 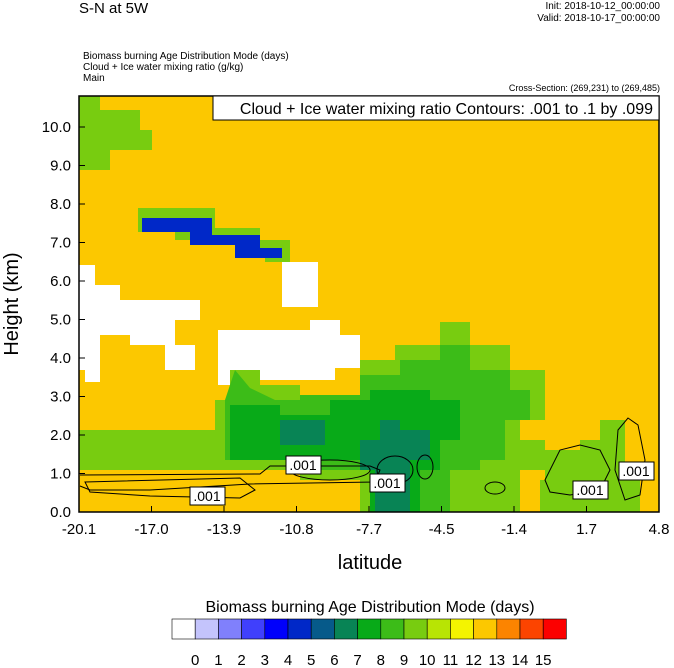 What do you see at coordinates (12, 303) in the screenshot?
I see `y-axis-label: Height (km)` at bounding box center [12, 303].